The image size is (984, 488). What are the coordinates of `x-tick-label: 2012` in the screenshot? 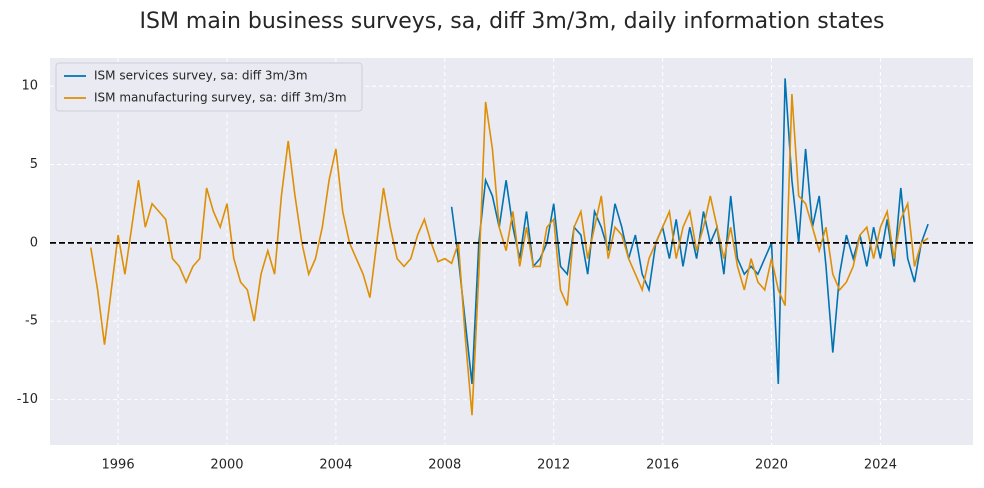 It's located at (553, 465).